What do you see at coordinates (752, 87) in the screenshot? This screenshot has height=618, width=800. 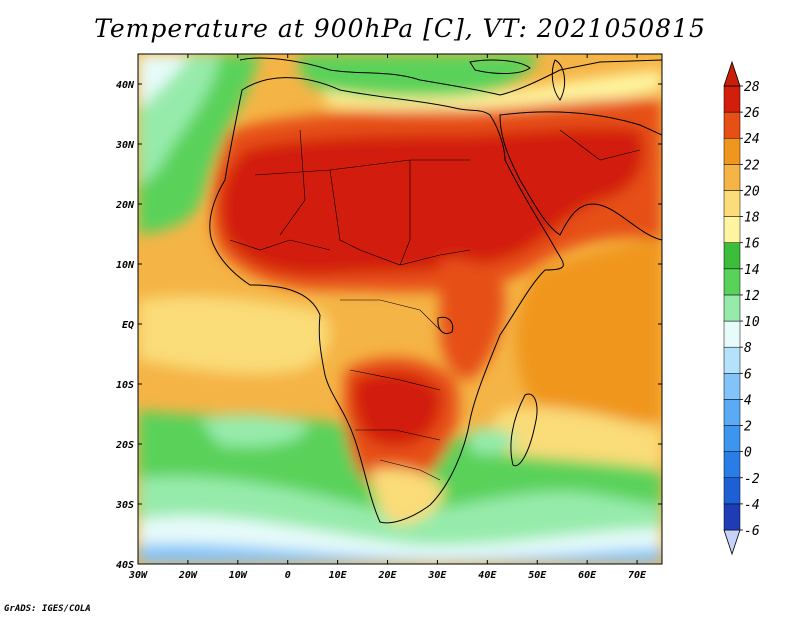 I see `colorbar-label-17: 28` at bounding box center [752, 87].